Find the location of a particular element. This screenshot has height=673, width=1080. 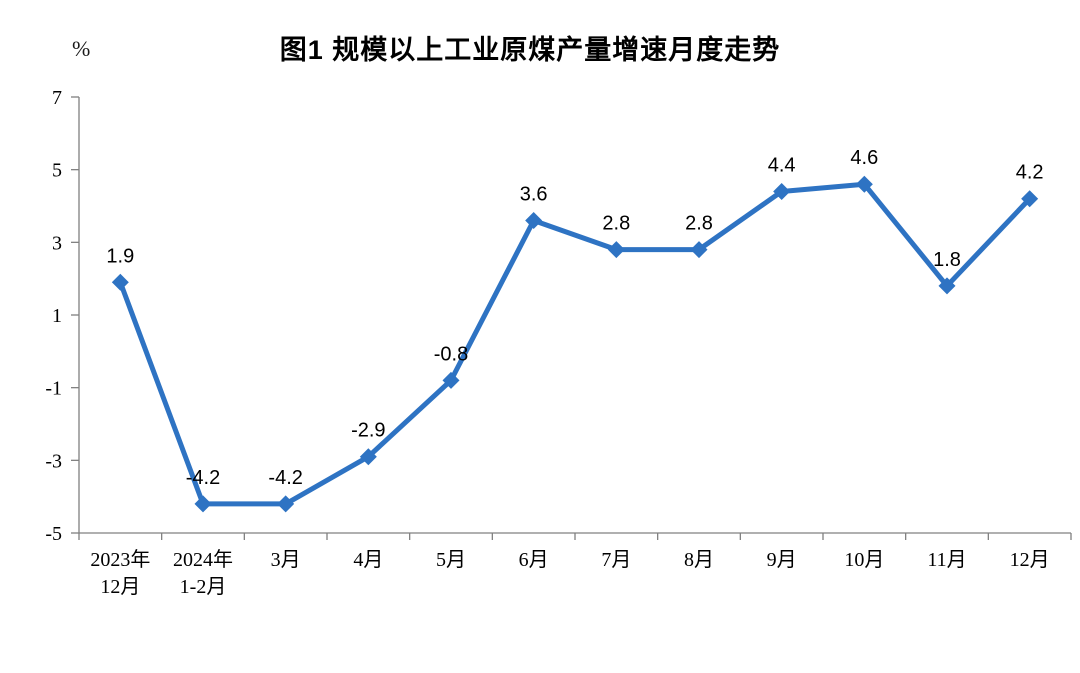

chart-title: 图1 规模以上工业原煤产量增速月度走势 is located at coordinates (530, 50).